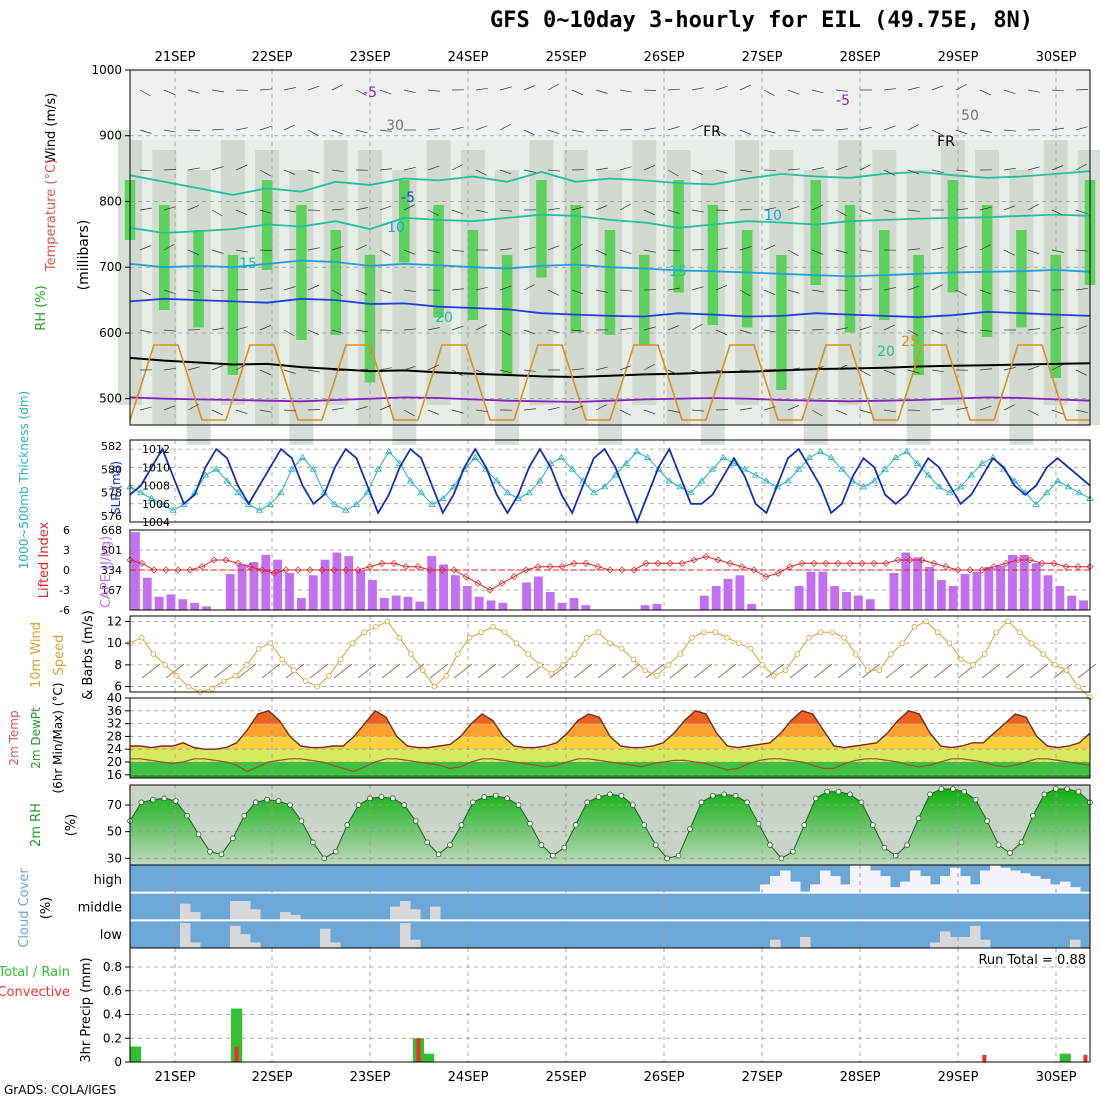  I want to click on wind-axis-label: Wind (m/s), so click(51, 128).